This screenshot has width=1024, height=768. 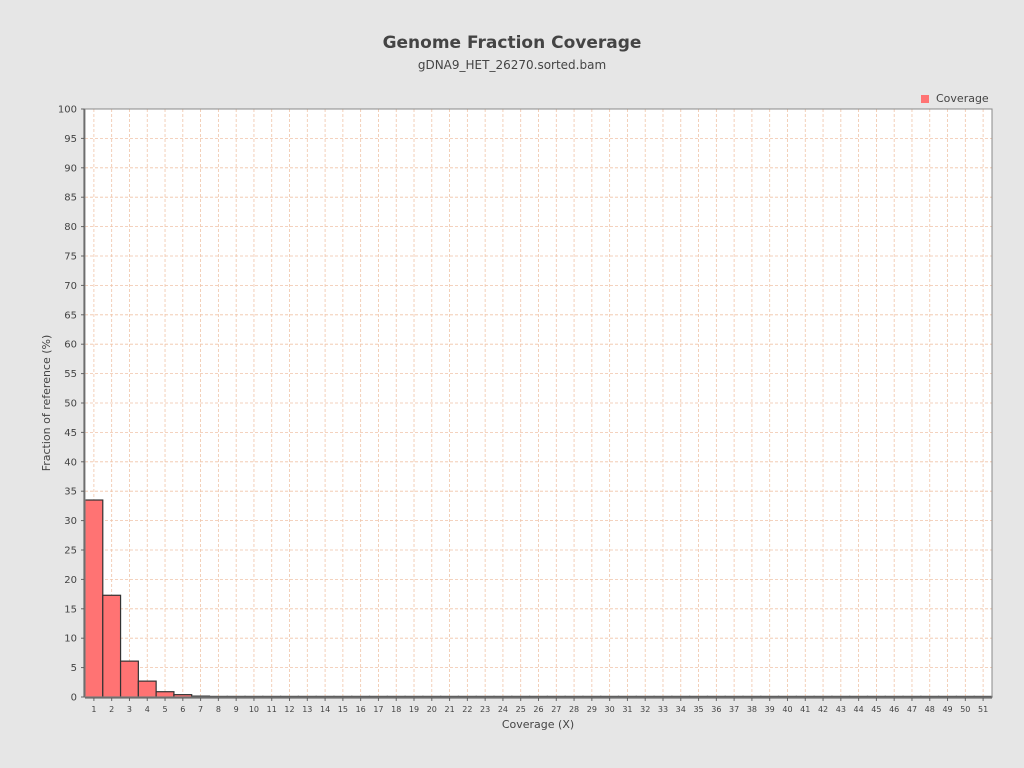 What do you see at coordinates (218, 709) in the screenshot?
I see `x-tick-label: 8` at bounding box center [218, 709].